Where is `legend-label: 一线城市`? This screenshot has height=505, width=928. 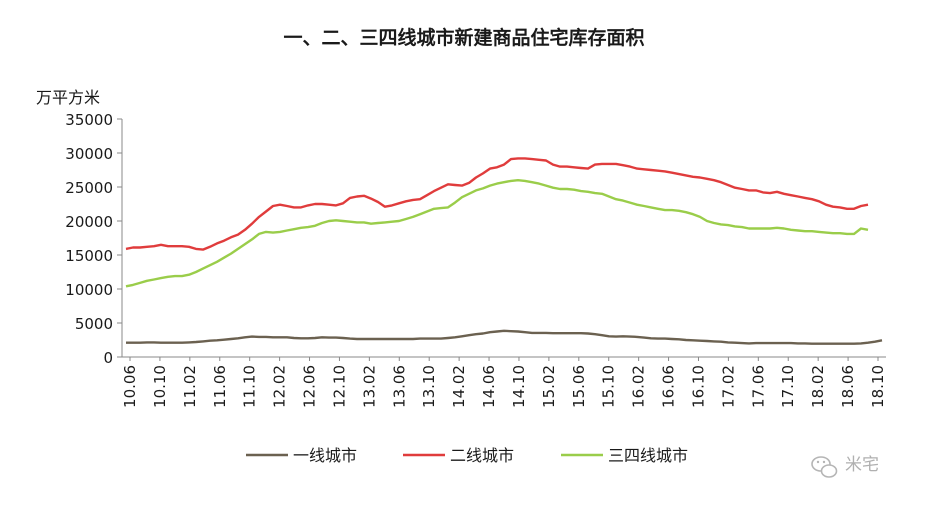
legend-label: 一线城市 is located at coordinates (325, 455).